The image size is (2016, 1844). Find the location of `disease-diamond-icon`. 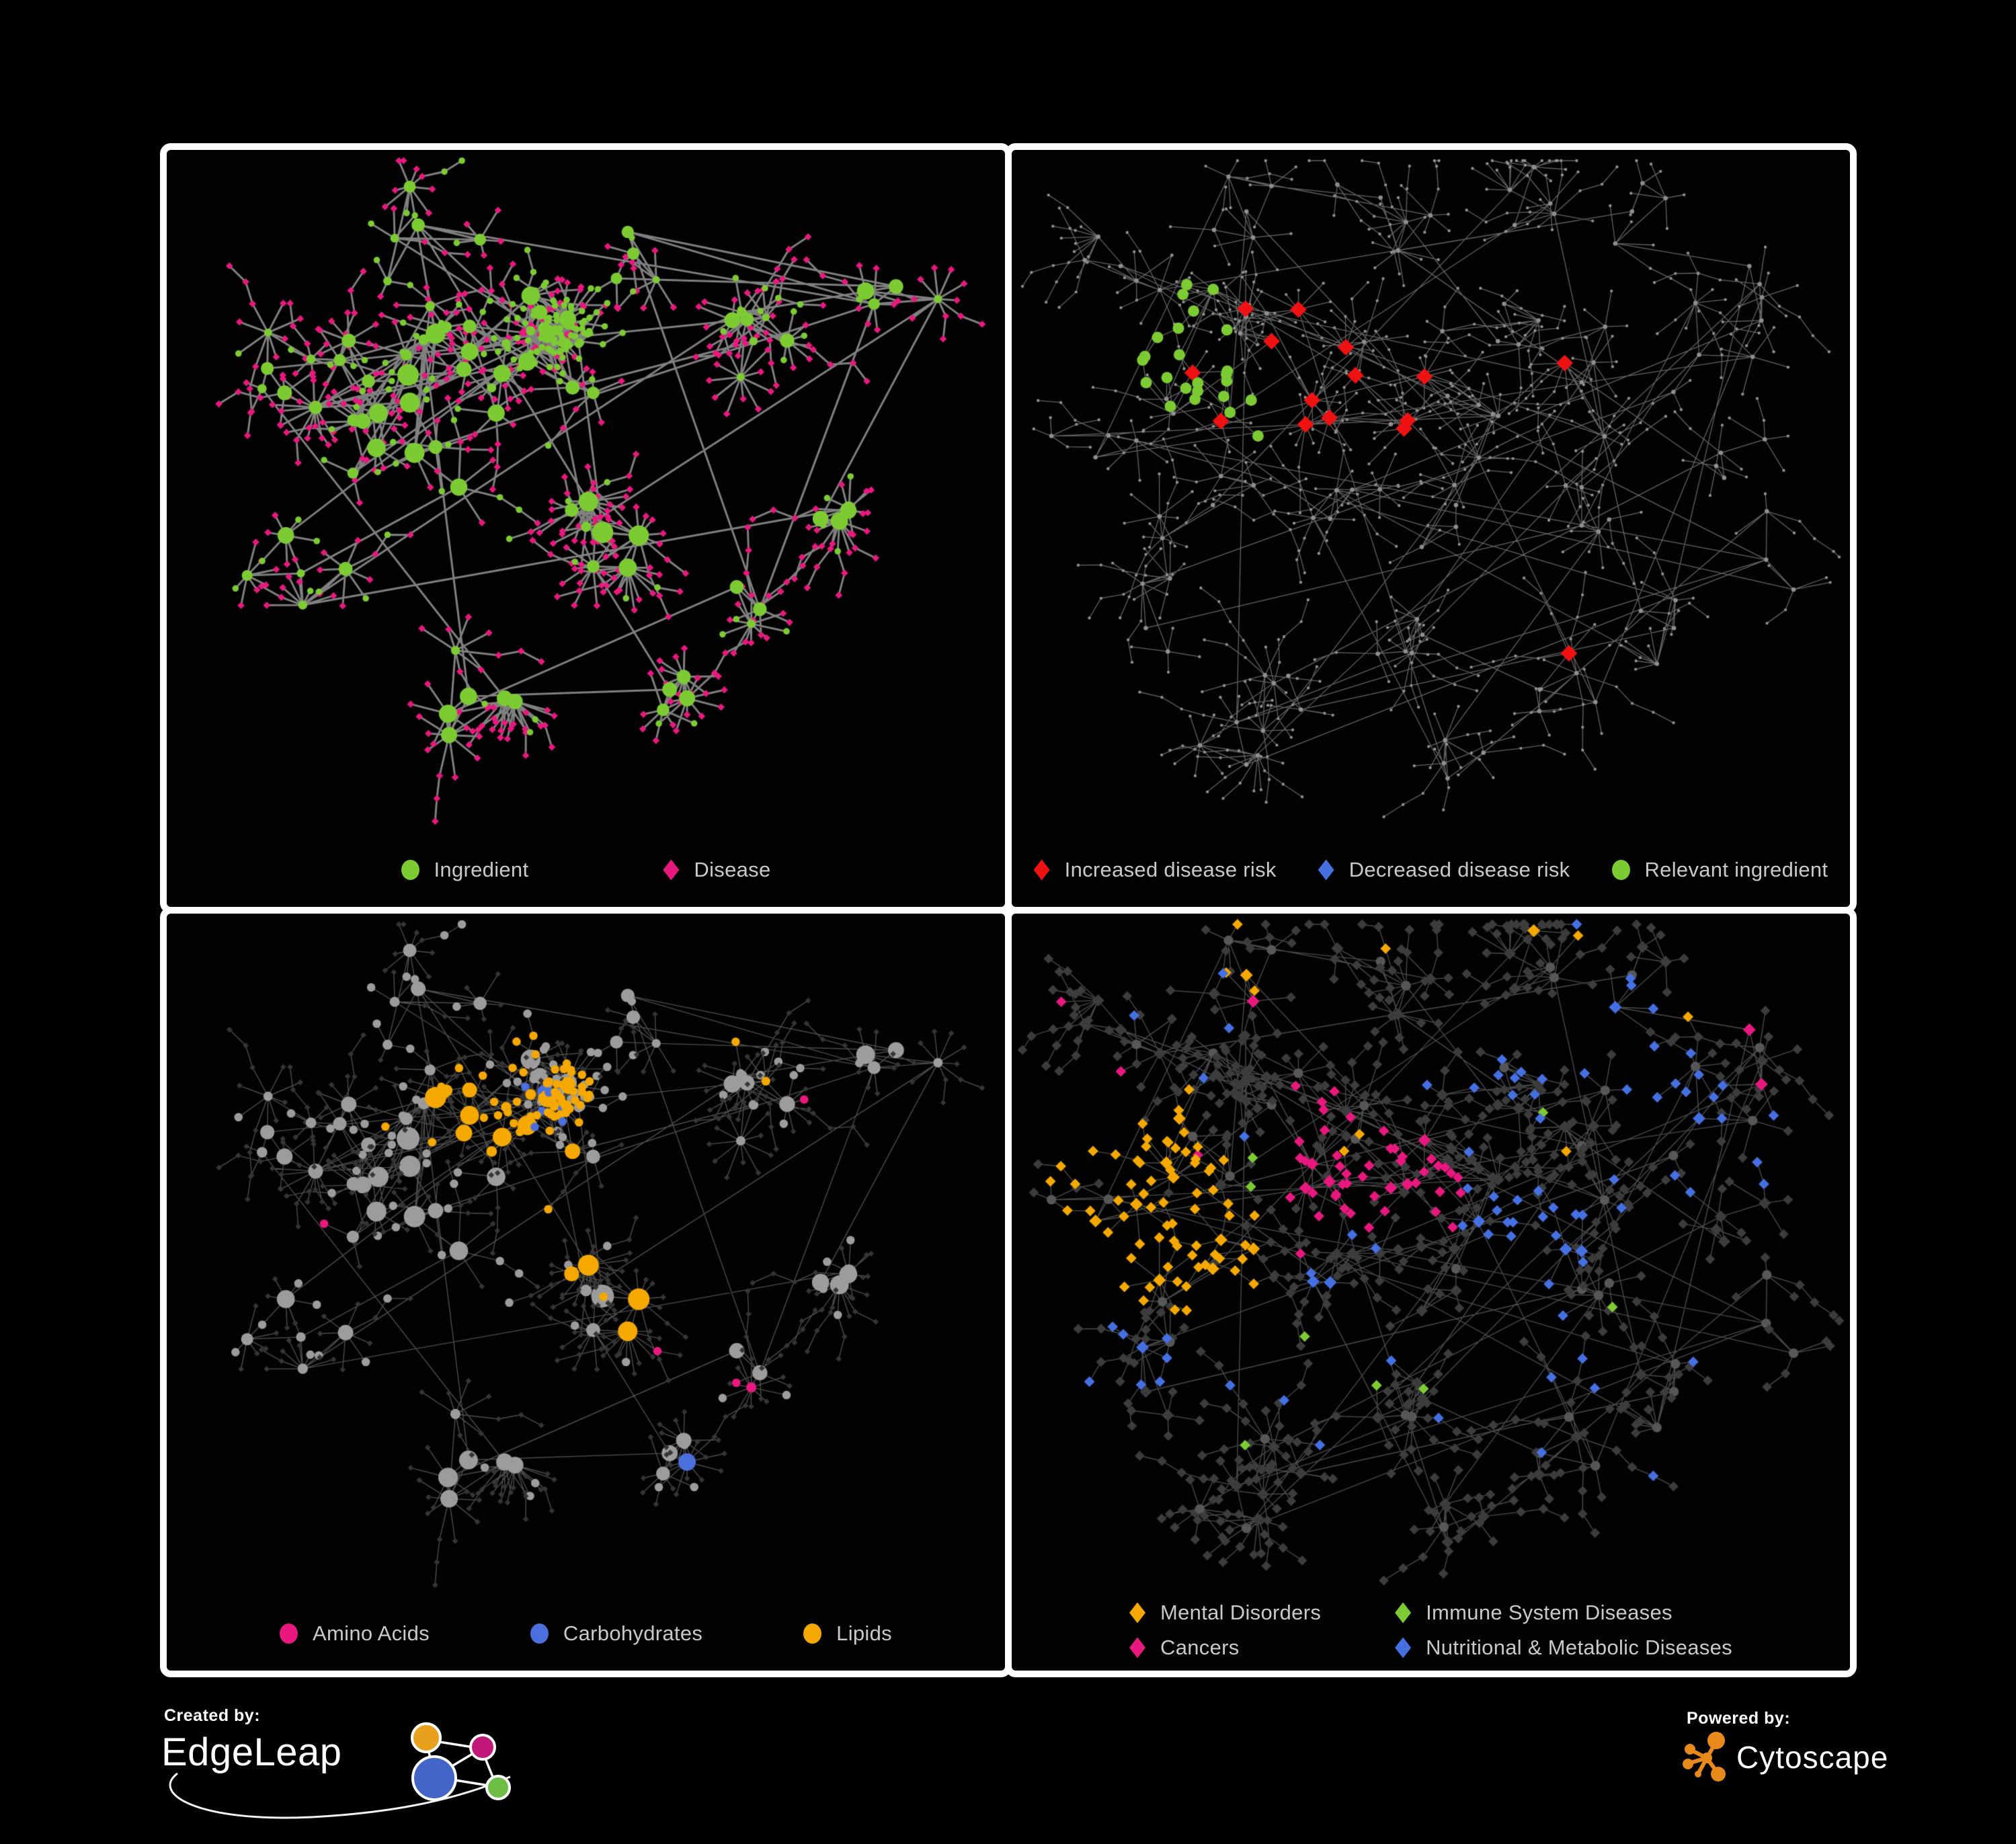

disease-diamond-icon is located at coordinates (671, 870).